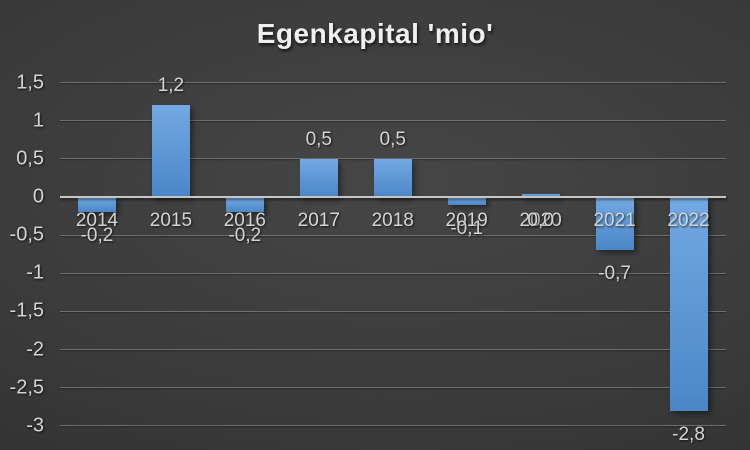 The width and height of the screenshot is (750, 450). What do you see at coordinates (96, 205) in the screenshot?
I see `bar-2014` at bounding box center [96, 205].